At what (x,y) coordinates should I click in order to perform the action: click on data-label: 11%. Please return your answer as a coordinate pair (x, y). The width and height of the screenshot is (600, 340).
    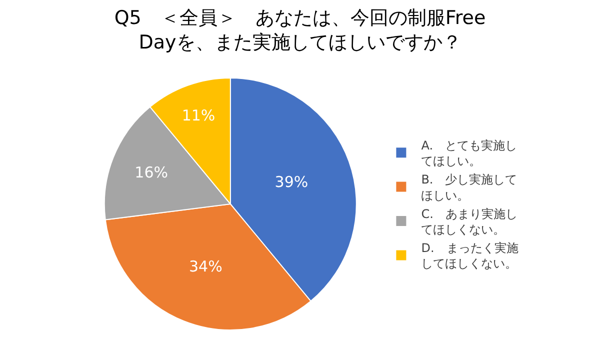
    Looking at the image, I should click on (199, 115).